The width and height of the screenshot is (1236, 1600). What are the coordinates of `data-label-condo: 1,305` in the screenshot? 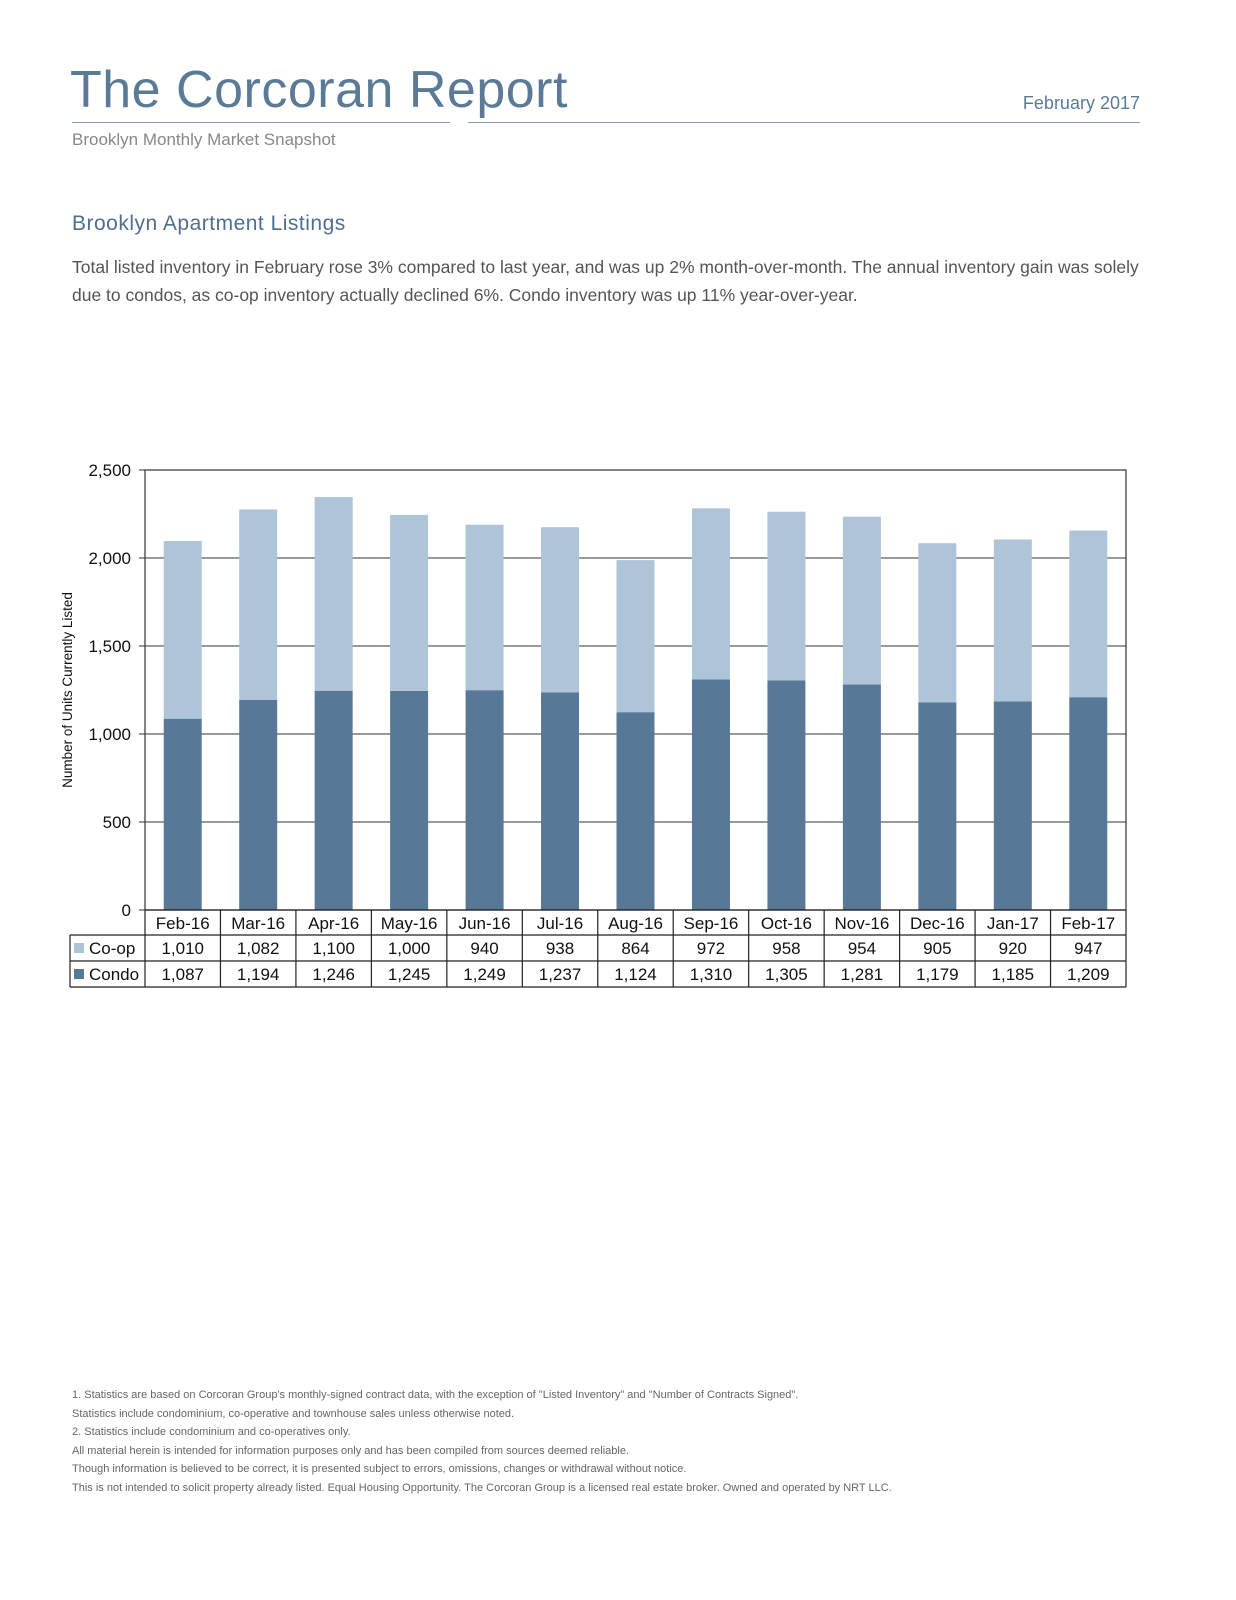 It's located at (786, 974).